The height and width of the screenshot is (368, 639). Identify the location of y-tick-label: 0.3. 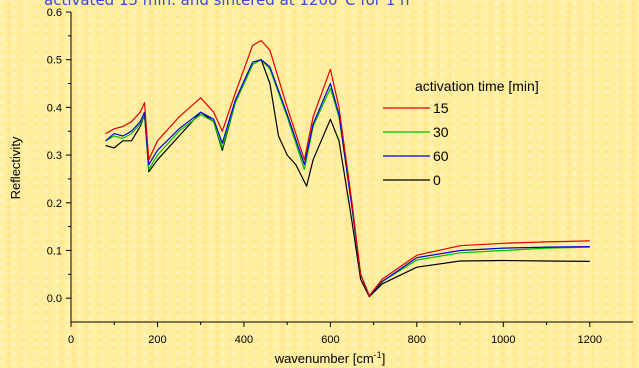
(54, 156).